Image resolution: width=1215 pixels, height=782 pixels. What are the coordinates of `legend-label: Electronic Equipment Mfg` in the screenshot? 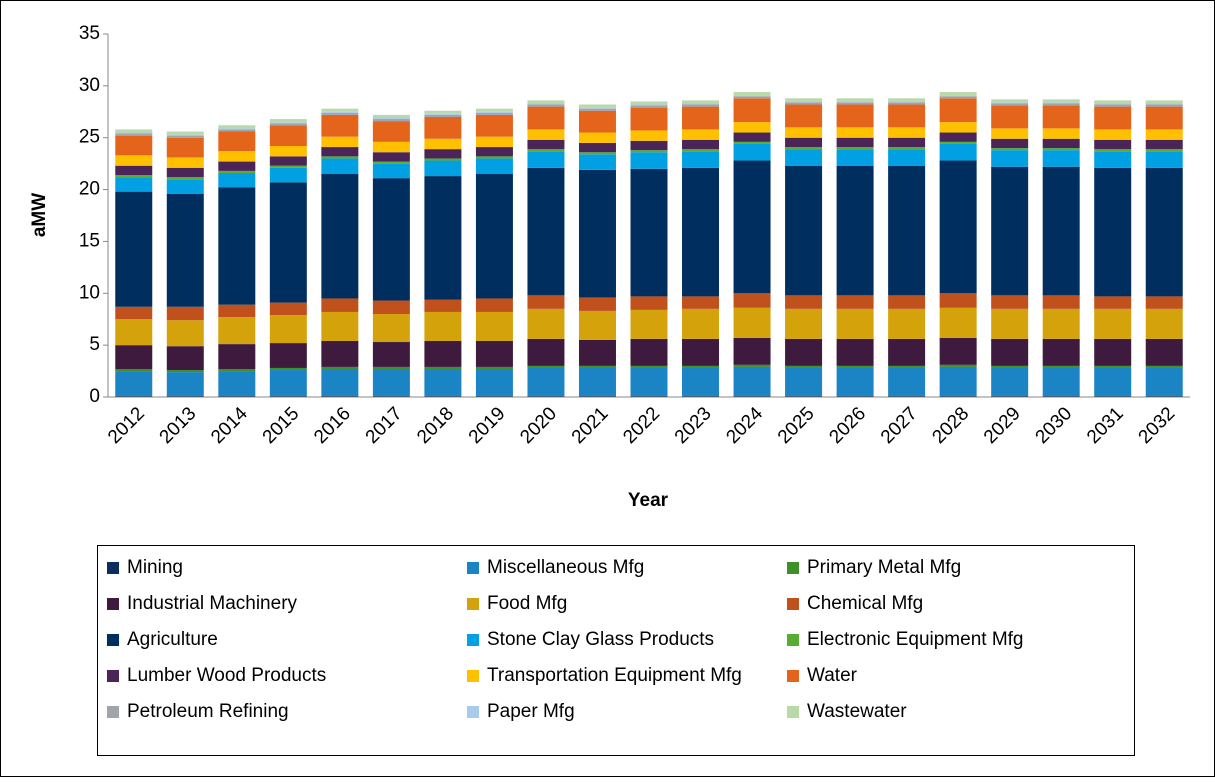 It's located at (915, 639).